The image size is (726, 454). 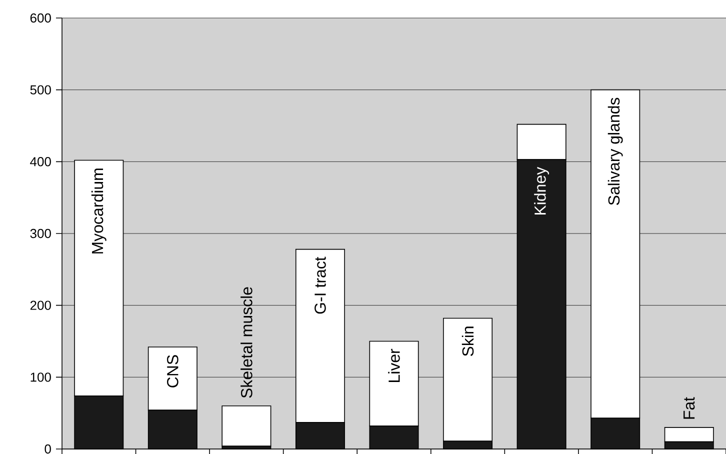 I want to click on x-tick-label: Skin, so click(x=468, y=341).